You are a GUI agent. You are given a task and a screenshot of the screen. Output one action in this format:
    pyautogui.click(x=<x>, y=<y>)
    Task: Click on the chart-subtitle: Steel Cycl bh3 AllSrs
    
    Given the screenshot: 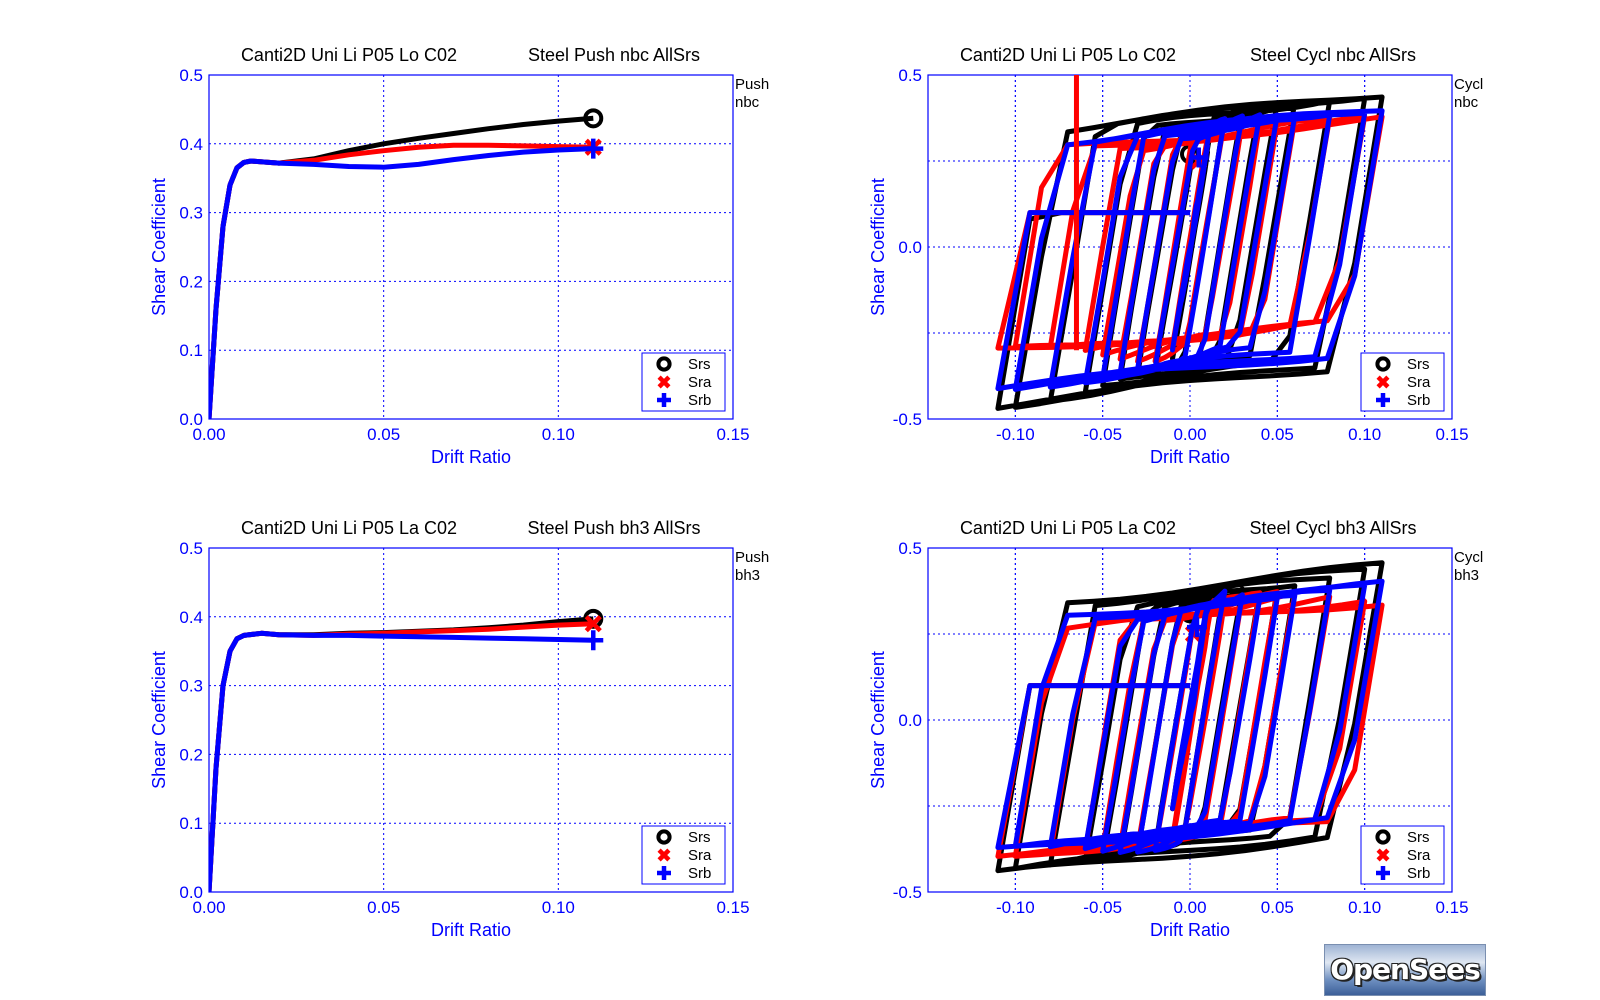 What is the action you would take?
    pyautogui.click(x=1332, y=528)
    